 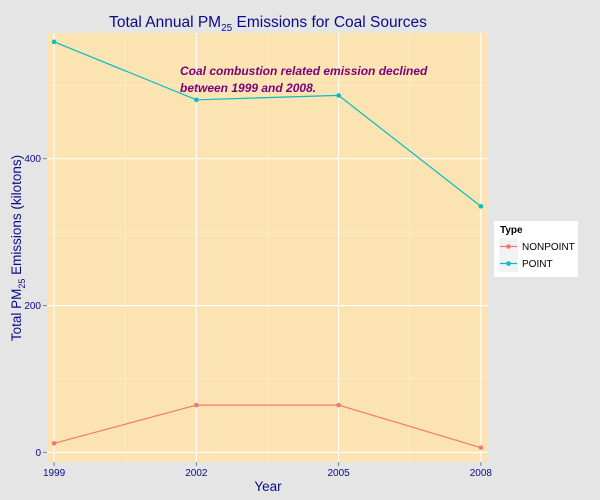 What do you see at coordinates (508, 246) in the screenshot?
I see `legend-key-nonpoint-point` at bounding box center [508, 246].